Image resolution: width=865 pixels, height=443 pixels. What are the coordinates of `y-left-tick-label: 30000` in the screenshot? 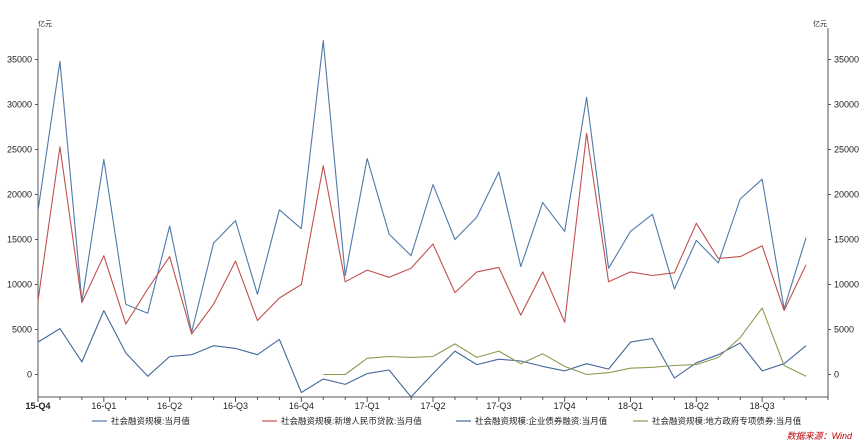 It's located at (19, 105).